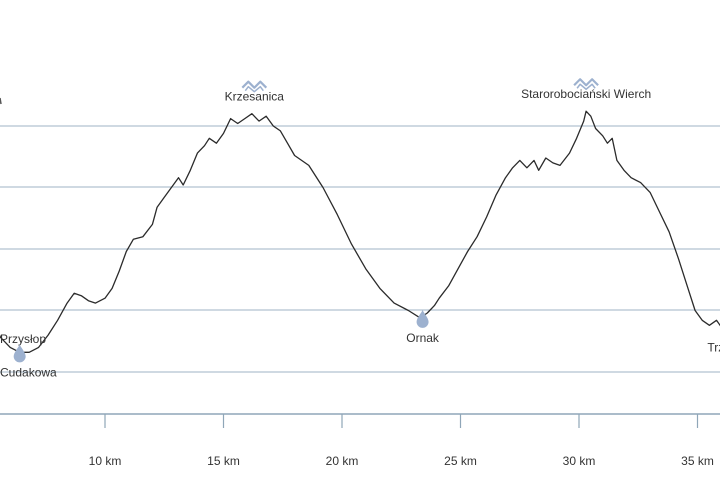 This screenshot has width=720, height=500. What do you see at coordinates (423, 338) in the screenshot?
I see `water-label: Ornak` at bounding box center [423, 338].